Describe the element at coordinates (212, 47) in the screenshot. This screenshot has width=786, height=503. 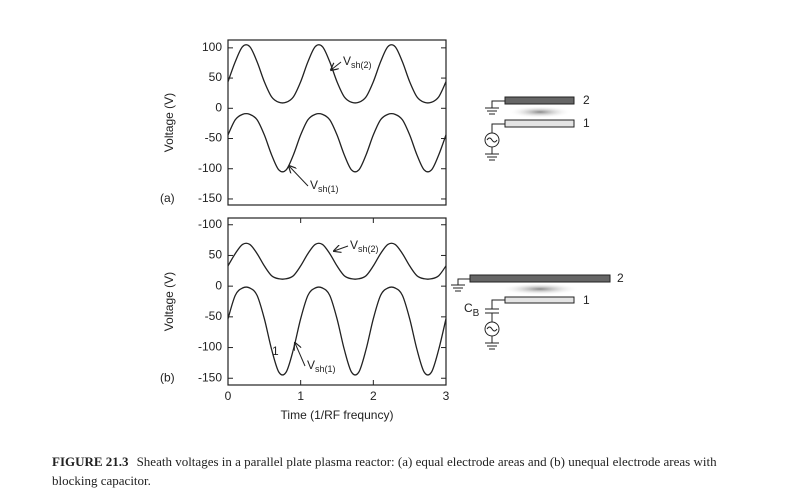
I see `y-tick-label: 100` at that location.